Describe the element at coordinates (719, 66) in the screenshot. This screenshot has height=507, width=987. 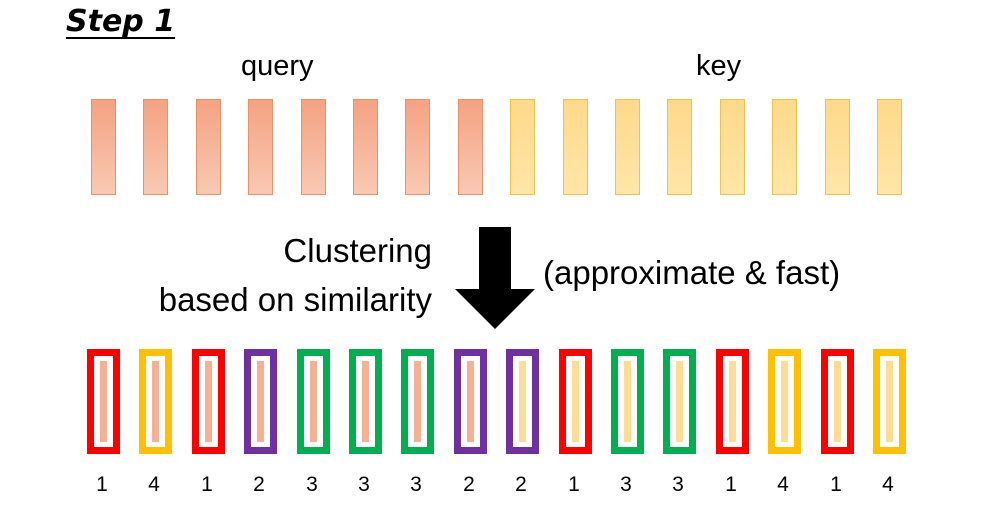
I see `key-label: key` at that location.